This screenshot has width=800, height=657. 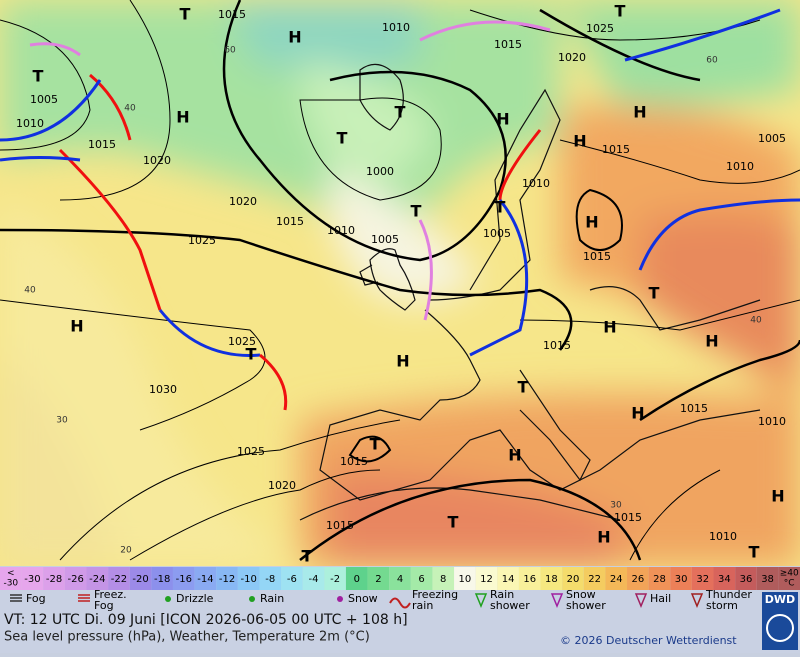 What do you see at coordinates (594, 579) in the screenshot?
I see `scale-label: 22` at bounding box center [594, 579].